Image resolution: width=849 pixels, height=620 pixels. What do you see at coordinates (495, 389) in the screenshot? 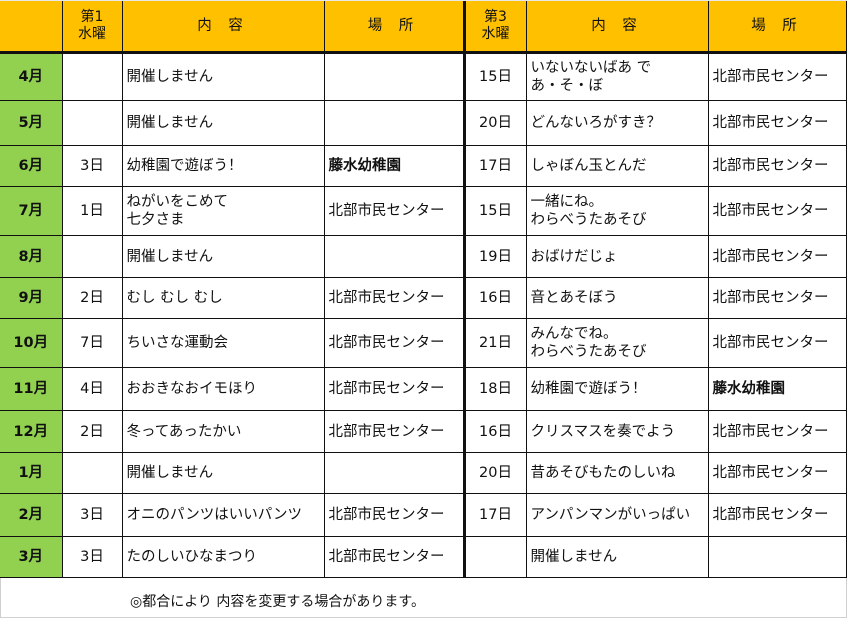
I see `third-wednesday-date: 18日` at bounding box center [495, 389].